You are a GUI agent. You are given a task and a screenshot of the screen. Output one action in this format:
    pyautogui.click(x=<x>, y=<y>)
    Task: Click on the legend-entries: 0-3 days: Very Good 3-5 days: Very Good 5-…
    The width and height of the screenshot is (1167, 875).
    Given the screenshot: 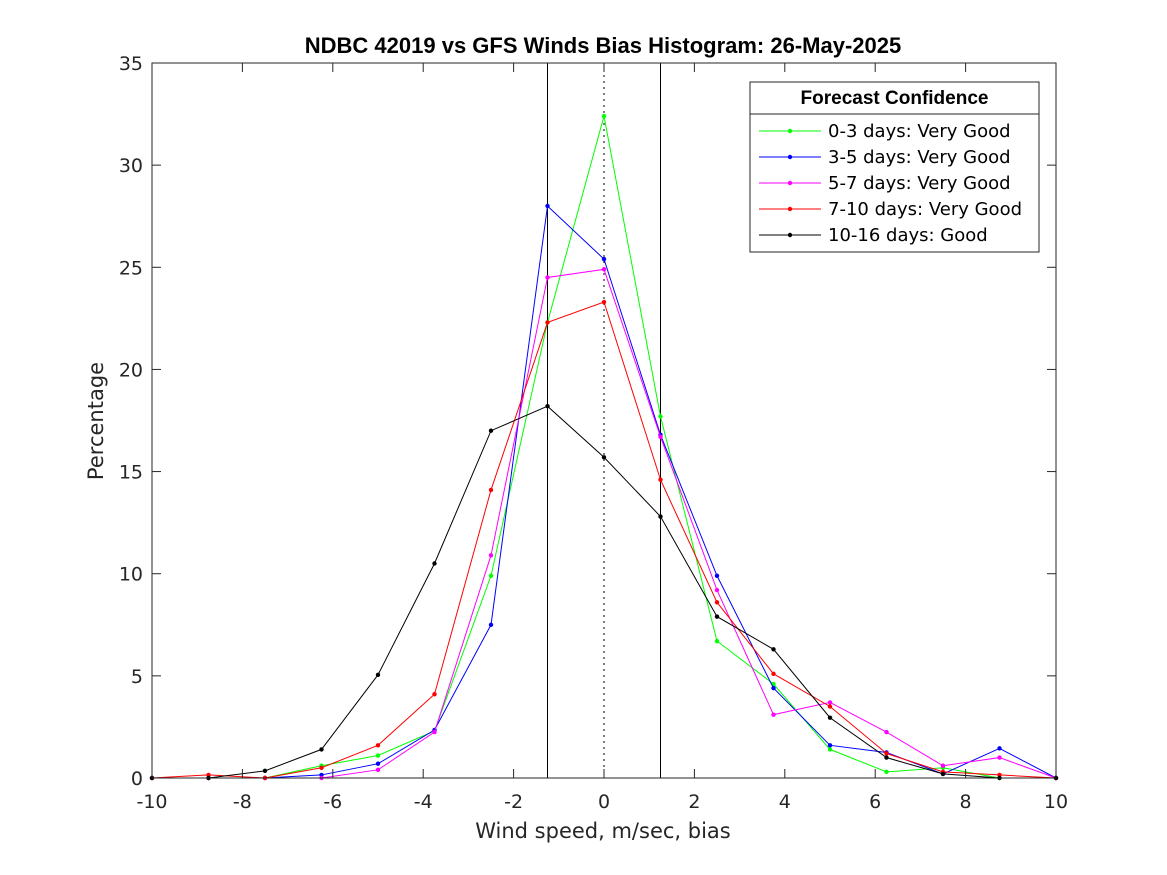 What is the action you would take?
    pyautogui.click(x=890, y=183)
    